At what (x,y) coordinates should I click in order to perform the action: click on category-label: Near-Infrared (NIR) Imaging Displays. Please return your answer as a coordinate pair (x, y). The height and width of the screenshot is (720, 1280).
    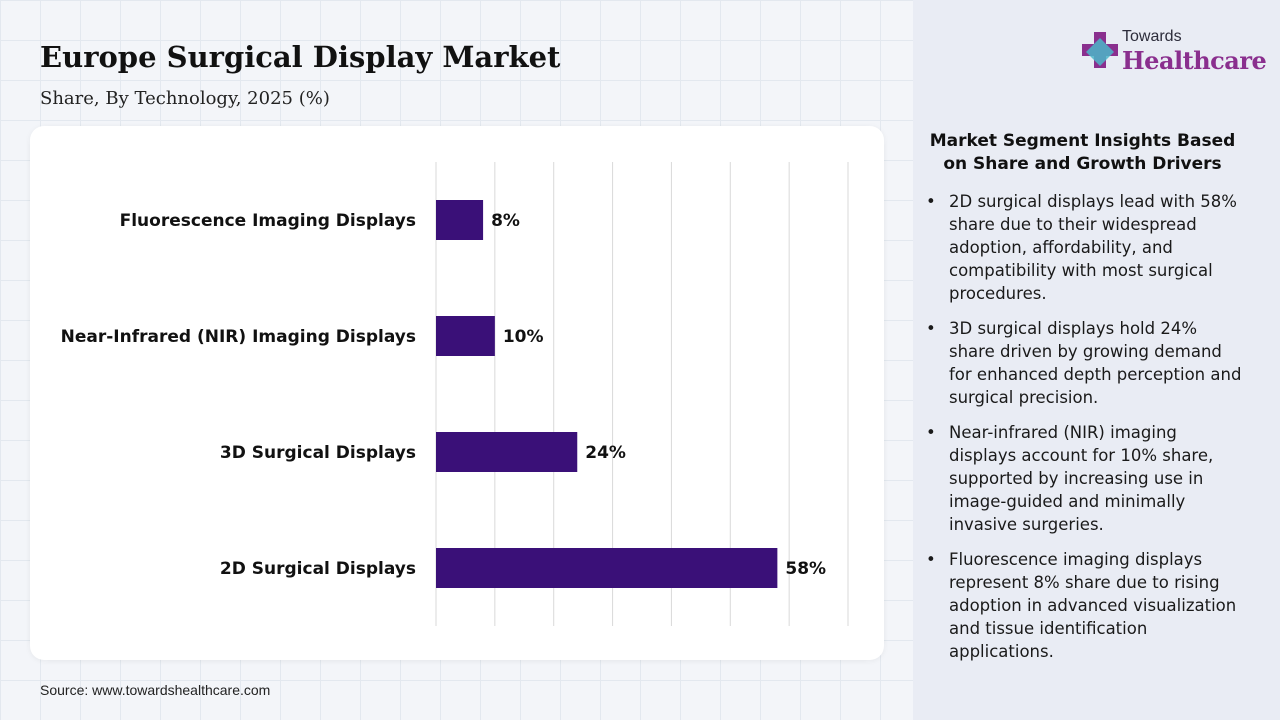
    Looking at the image, I should click on (238, 337).